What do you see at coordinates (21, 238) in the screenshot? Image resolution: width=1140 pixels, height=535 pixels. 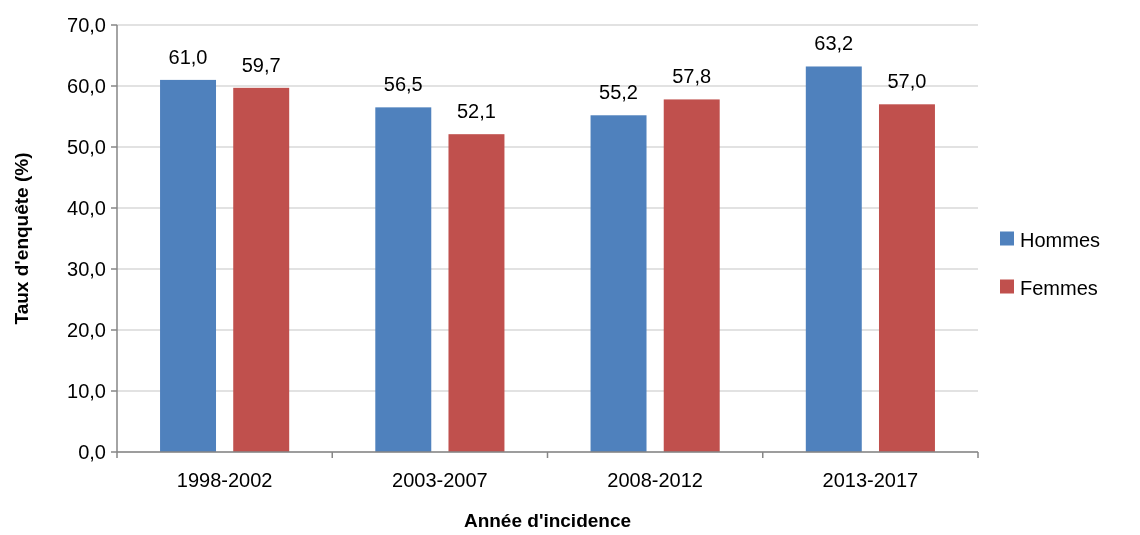 I see `y-axis-title: Taux d'enquête (%)` at bounding box center [21, 238].